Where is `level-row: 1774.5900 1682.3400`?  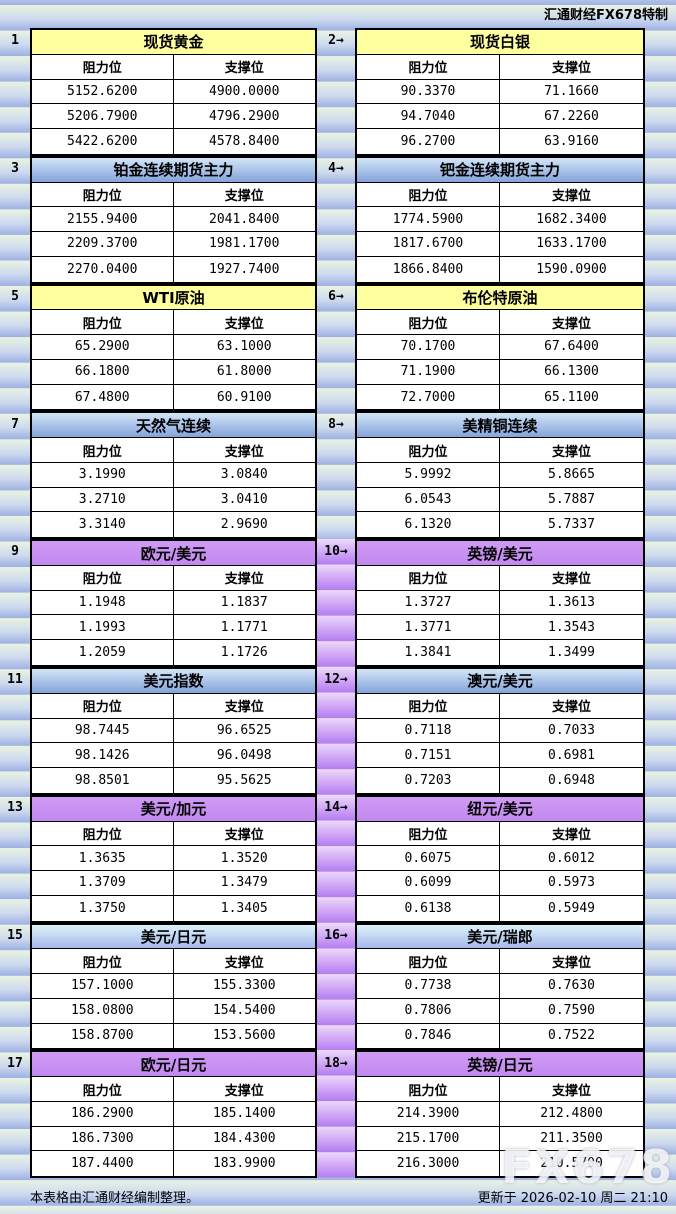 level-row: 1774.5900 1682.3400 is located at coordinates (500, 220).